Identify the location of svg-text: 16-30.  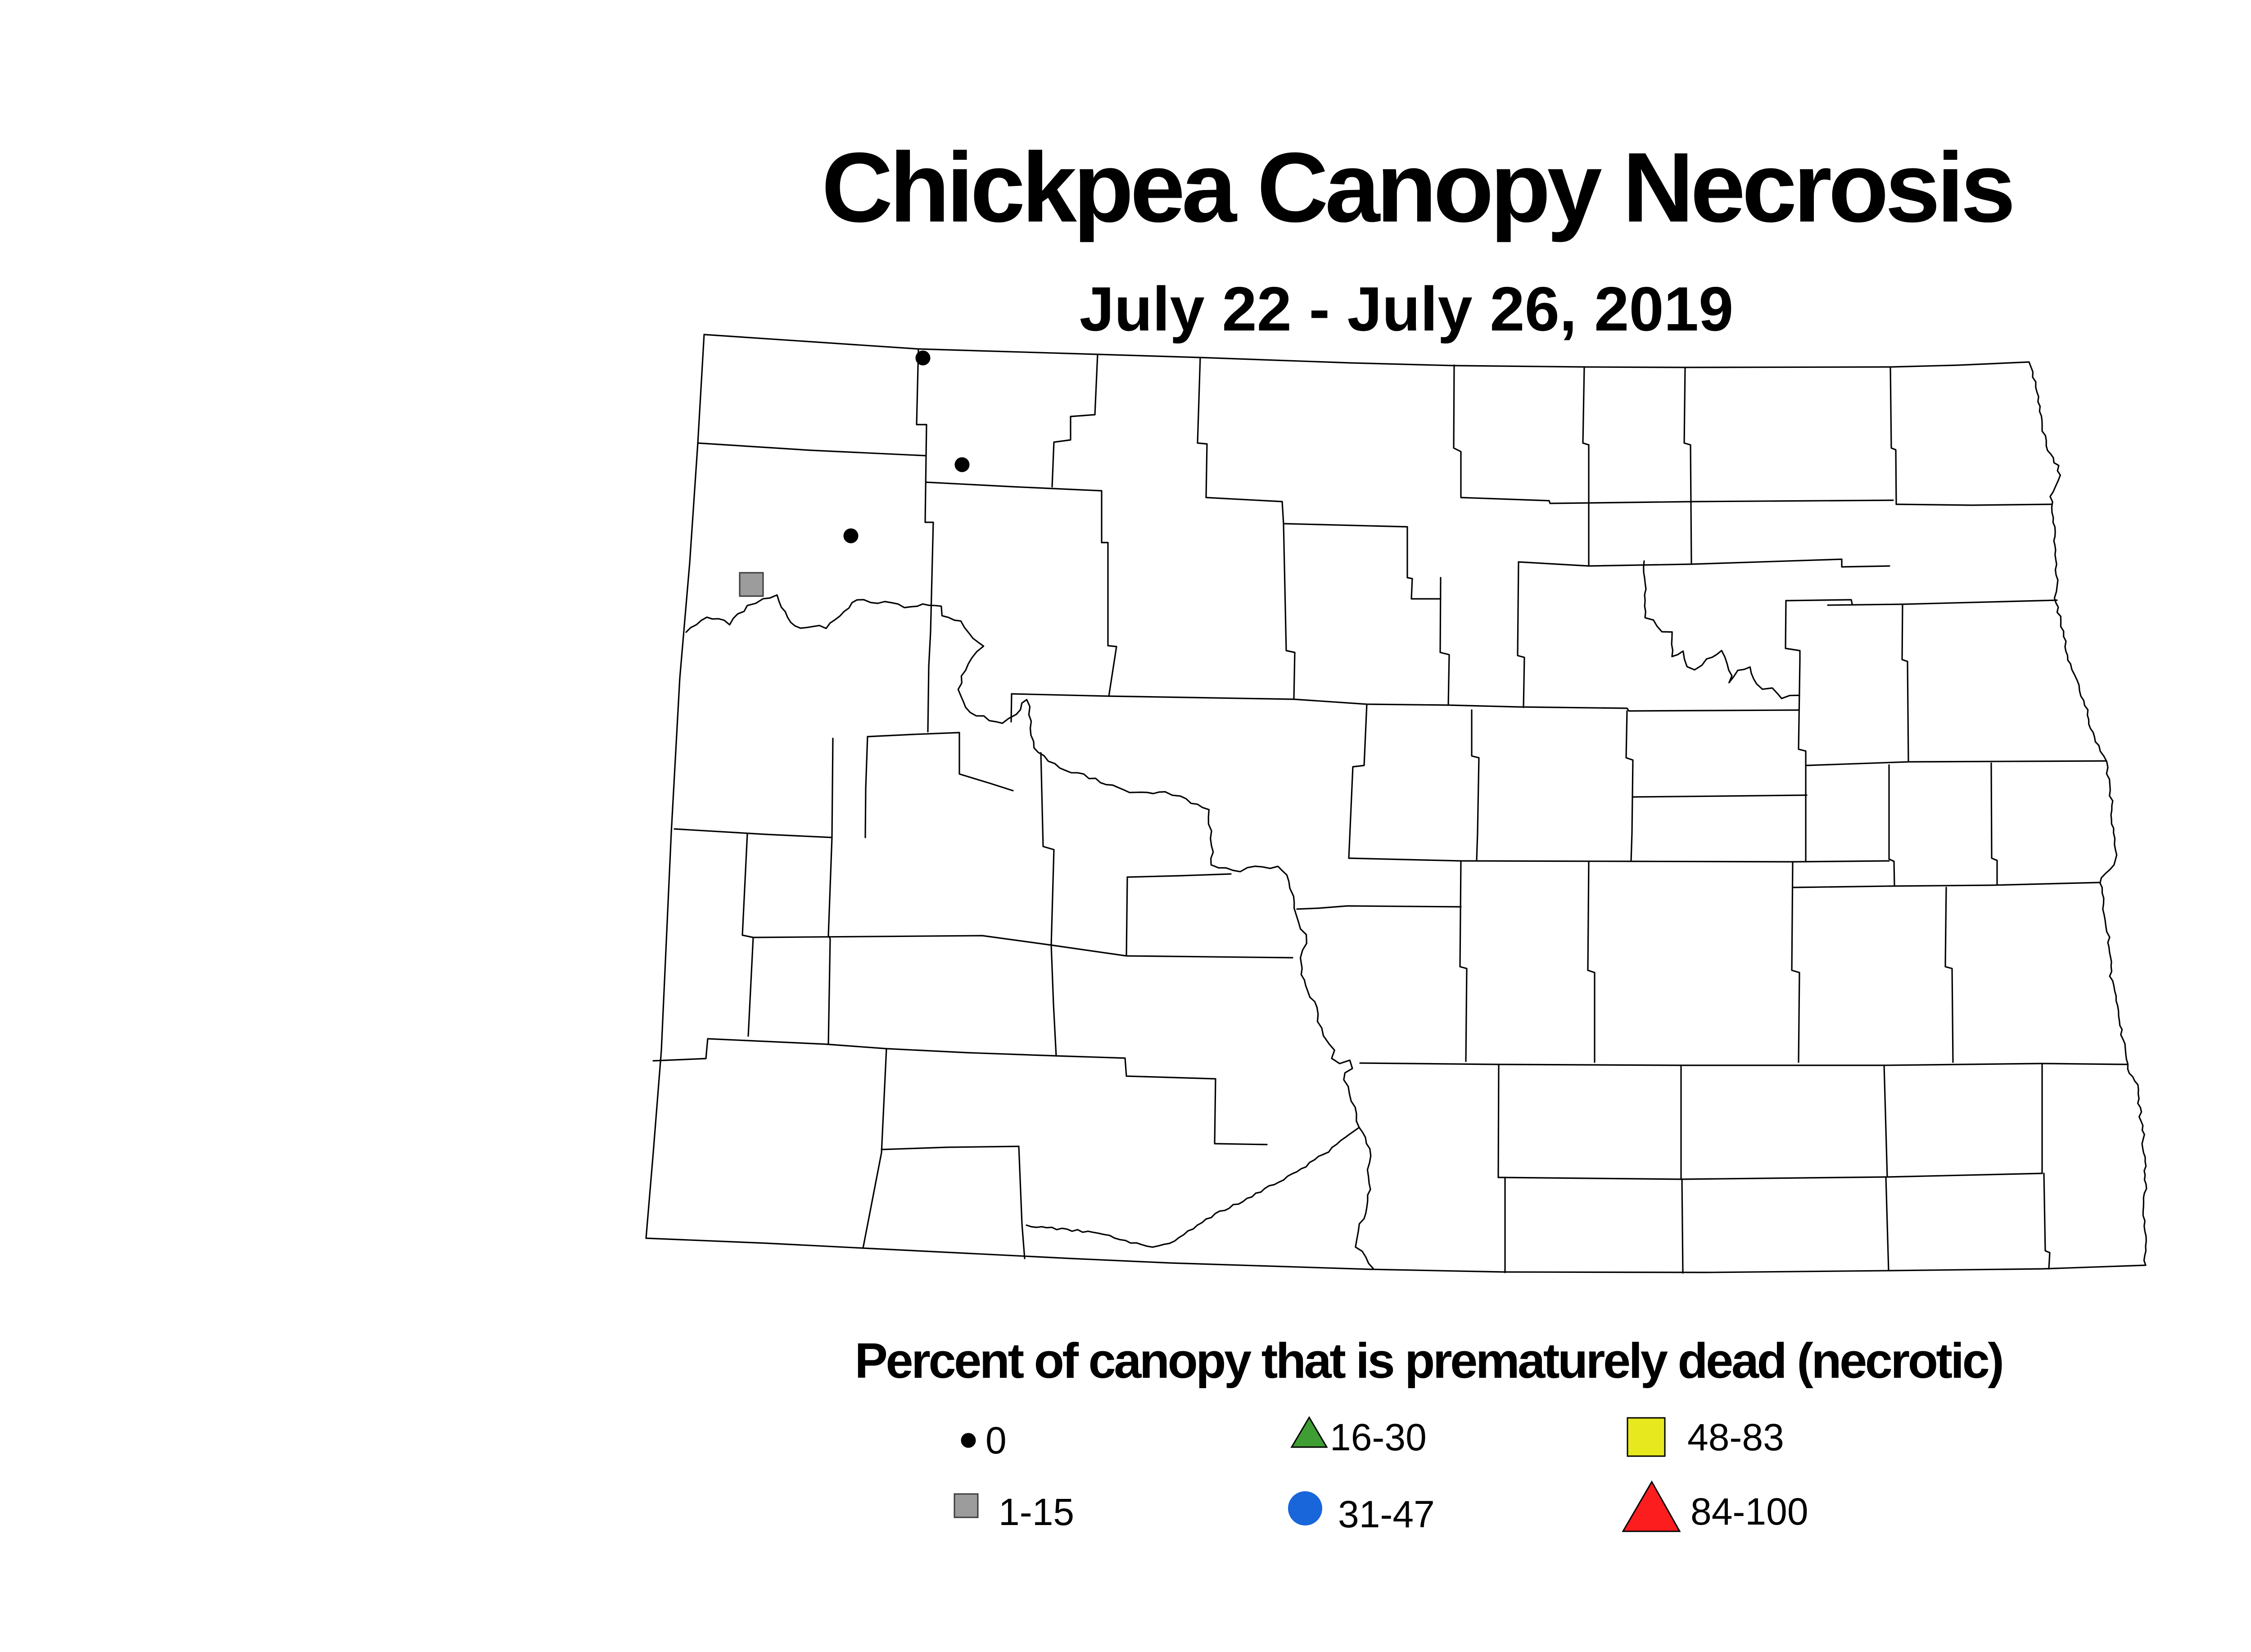
(1378, 1437).